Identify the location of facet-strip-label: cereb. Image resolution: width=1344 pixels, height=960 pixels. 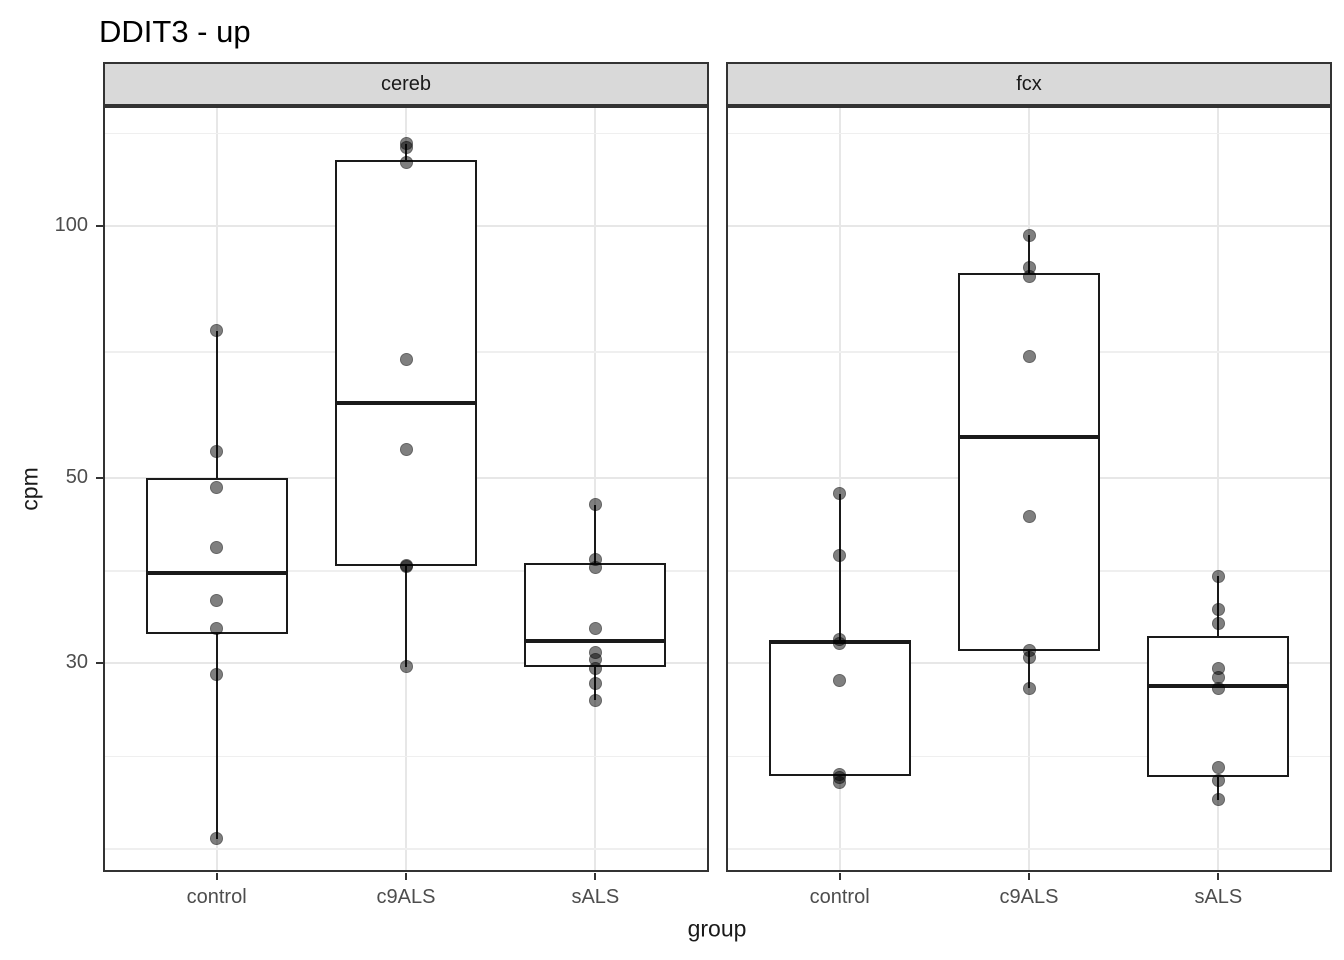
(406, 83).